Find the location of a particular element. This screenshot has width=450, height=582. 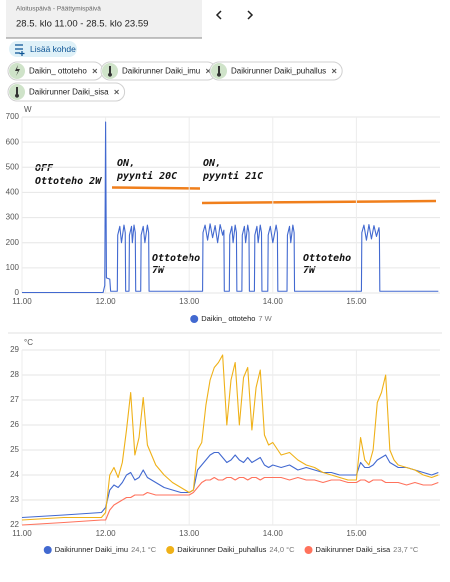

y-tick-label: 500 is located at coordinates (13, 166).